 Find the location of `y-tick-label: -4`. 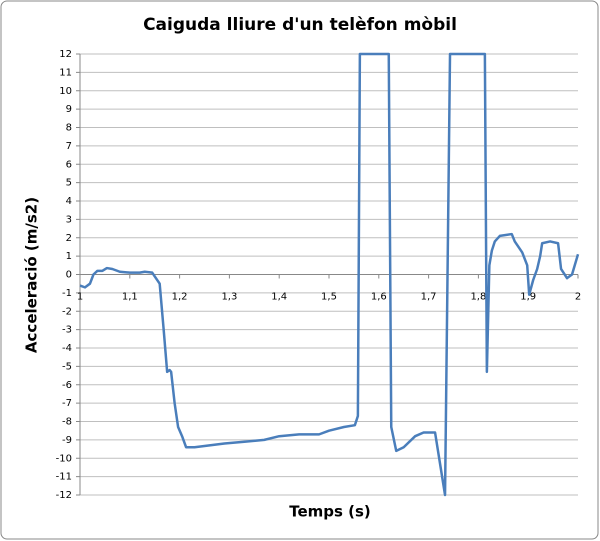

y-tick-label: -4 is located at coordinates (67, 348).